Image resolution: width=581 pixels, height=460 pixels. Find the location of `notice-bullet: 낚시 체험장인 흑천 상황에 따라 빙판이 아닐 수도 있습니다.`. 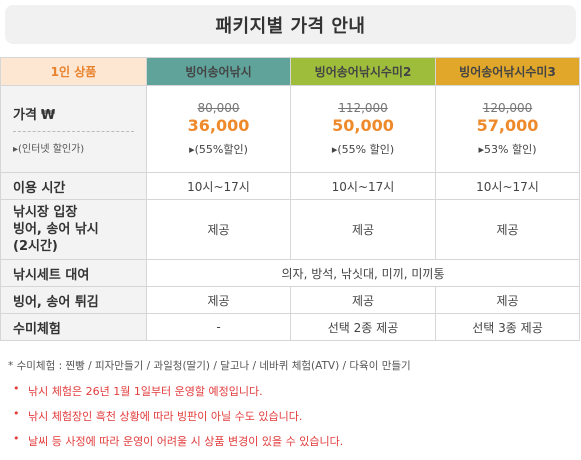

notice-bullet: 낚시 체험장인 흑천 상황에 따라 빙판이 아닐 수도 있습니다. is located at coordinates (291, 415).